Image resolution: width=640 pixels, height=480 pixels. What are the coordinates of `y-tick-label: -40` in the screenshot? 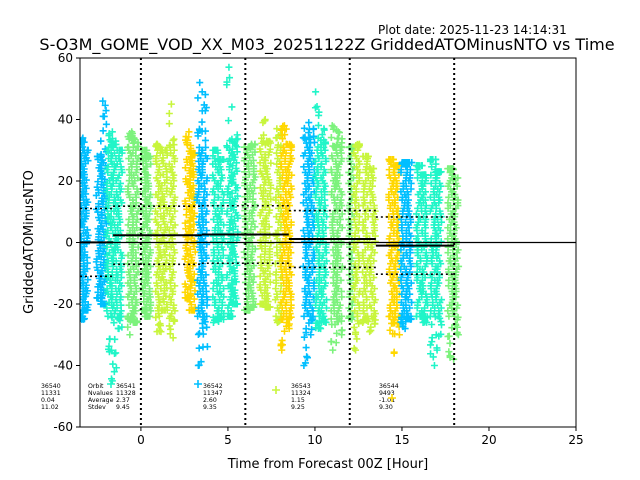 It's located at (63, 366).